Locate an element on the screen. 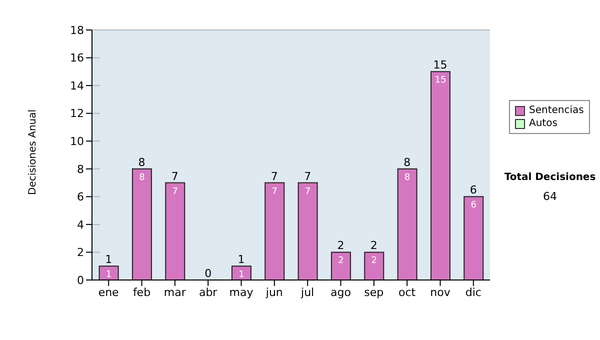 This screenshot has width=600, height=340. x-tick-label: abr is located at coordinates (208, 292).